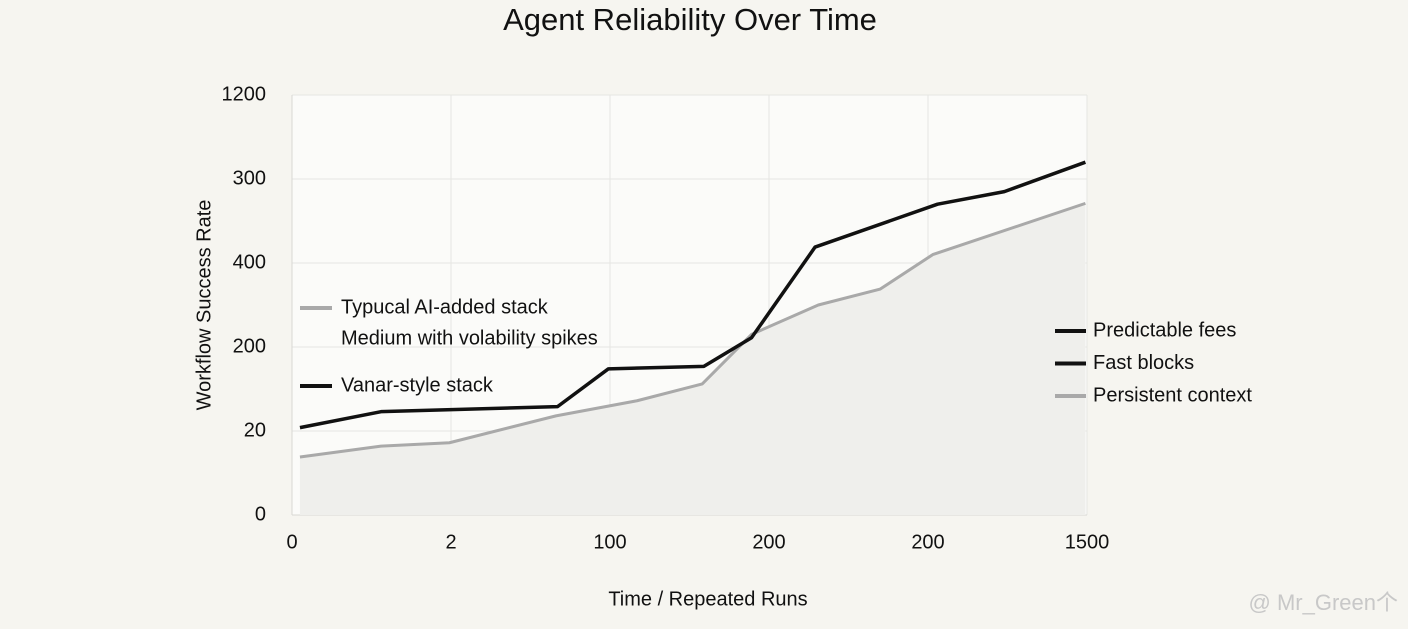 The image size is (1408, 629). What do you see at coordinates (204, 305) in the screenshot?
I see `y-axis-label: Workflow Success Rate` at bounding box center [204, 305].